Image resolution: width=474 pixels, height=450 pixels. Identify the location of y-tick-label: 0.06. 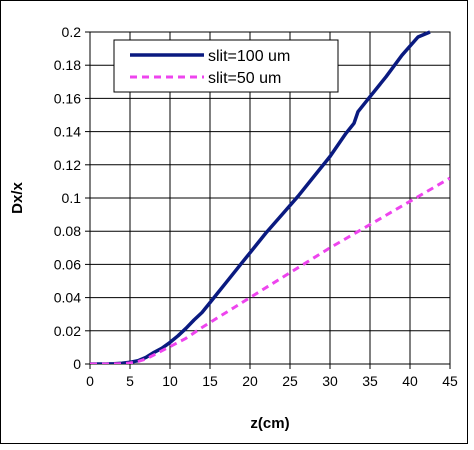
(67, 264).